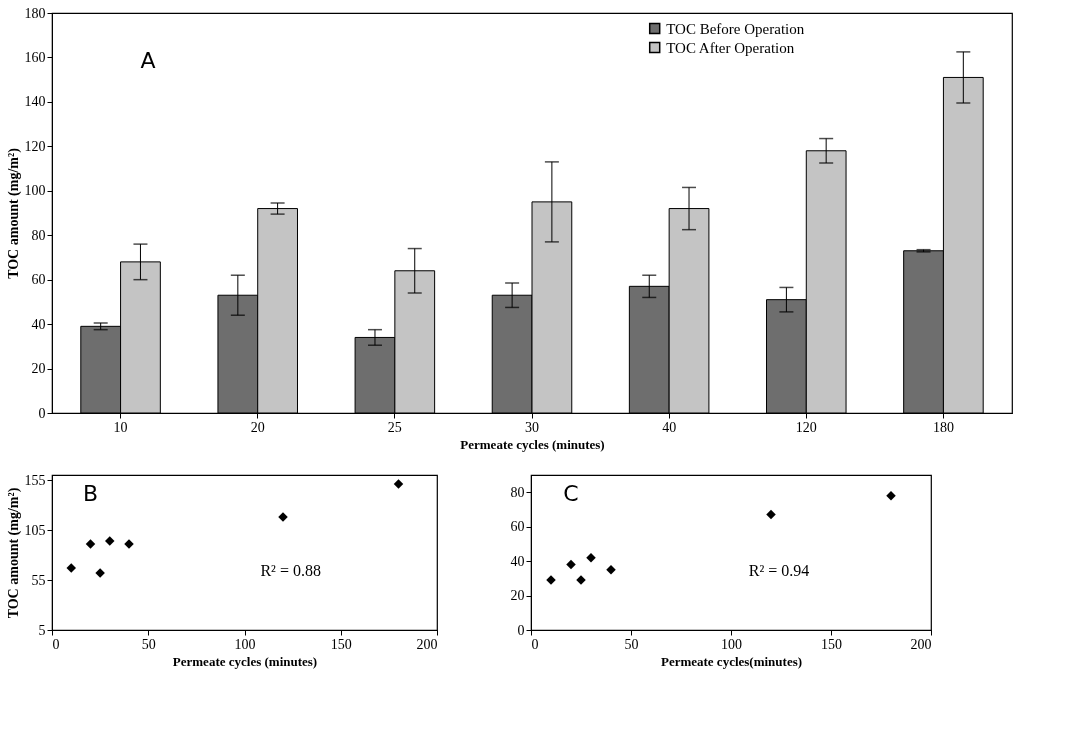  Describe the element at coordinates (120, 427) in the screenshot. I see `x-tick-label: 10` at that location.